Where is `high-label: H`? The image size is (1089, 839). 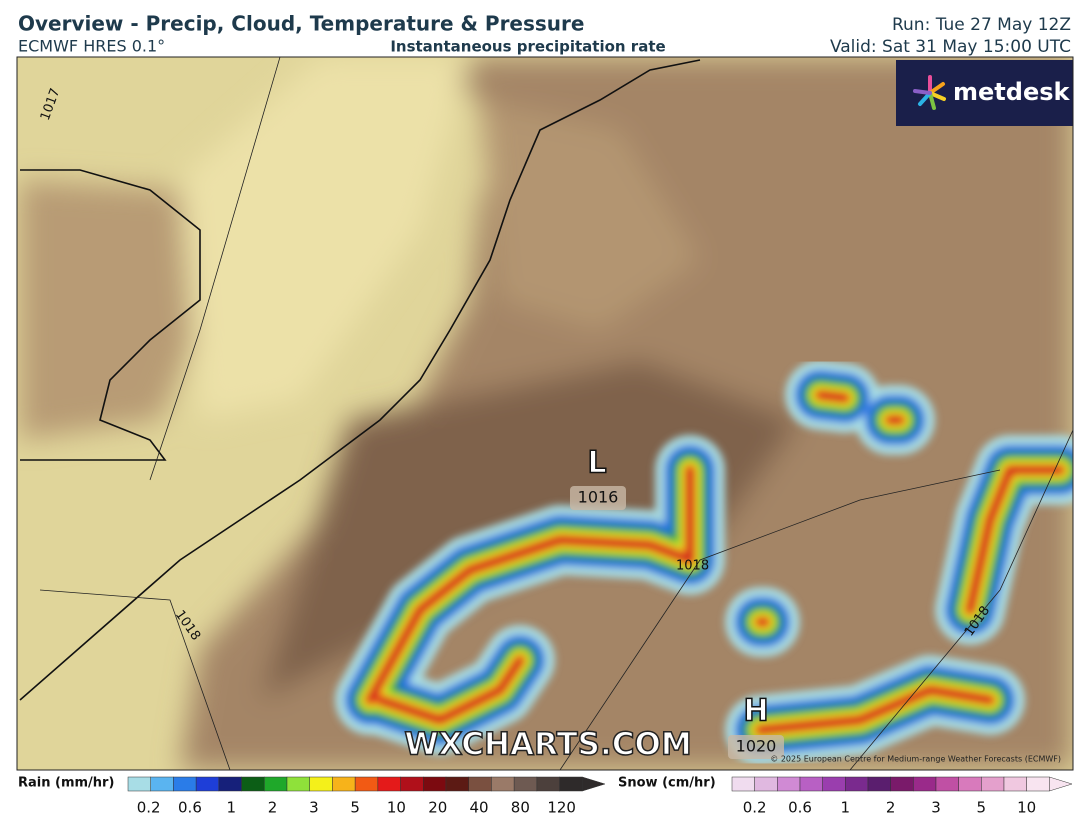 high-label: H is located at coordinates (755, 711).